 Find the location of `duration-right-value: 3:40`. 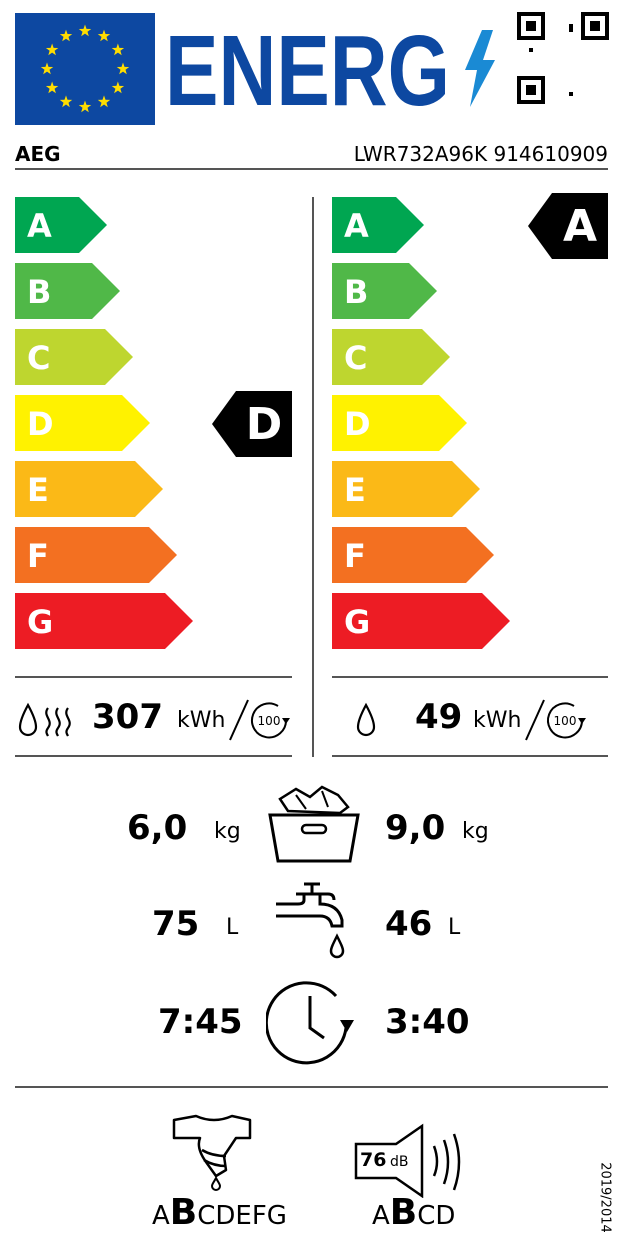

duration-right-value: 3:40 is located at coordinates (427, 1022).